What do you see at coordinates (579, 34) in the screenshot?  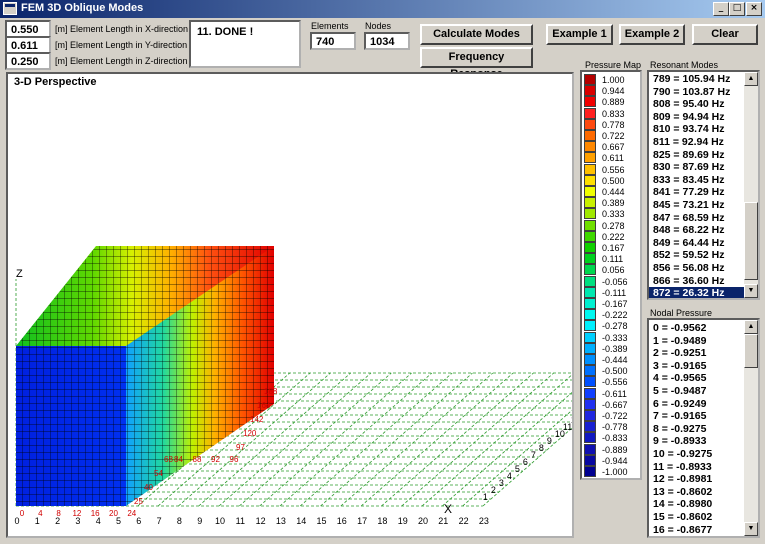 I see `example-1-button: Example 1` at bounding box center [579, 34].